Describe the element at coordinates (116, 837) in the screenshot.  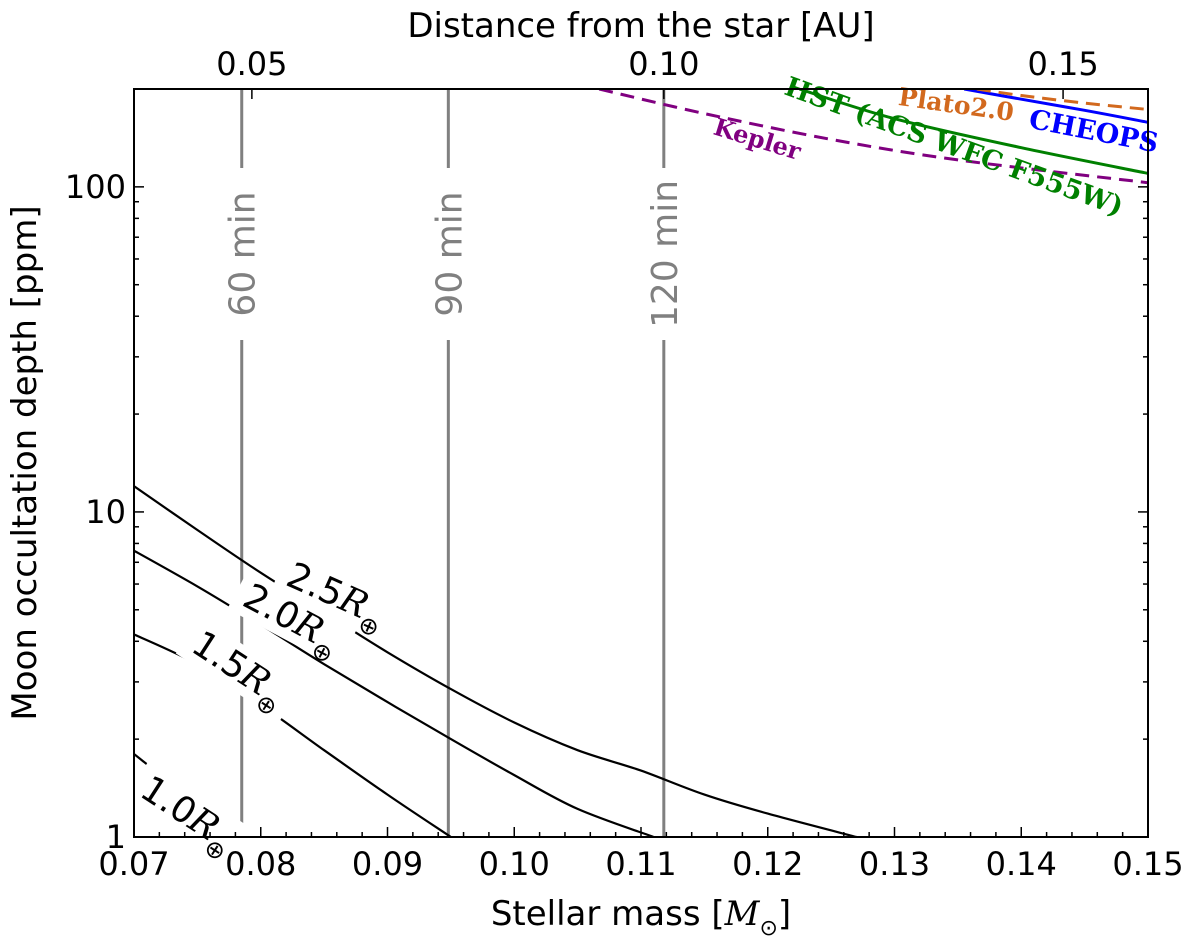
I see `y-tick-label: 1` at that location.